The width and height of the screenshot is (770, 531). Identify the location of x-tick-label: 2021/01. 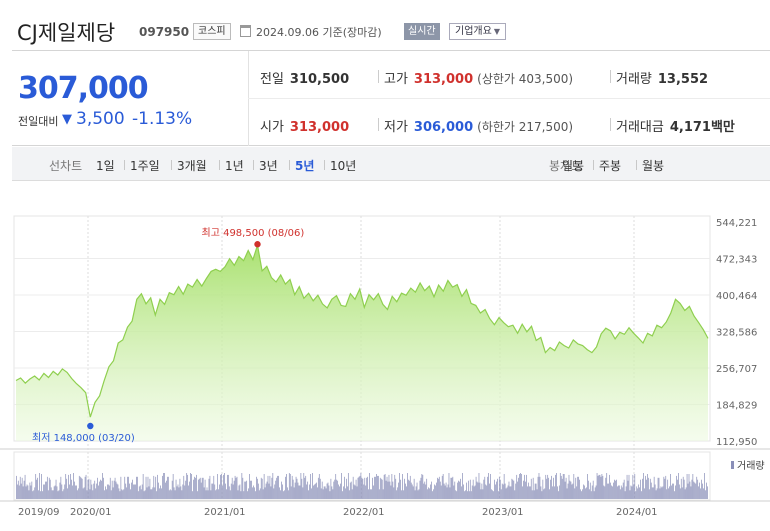
(225, 512).